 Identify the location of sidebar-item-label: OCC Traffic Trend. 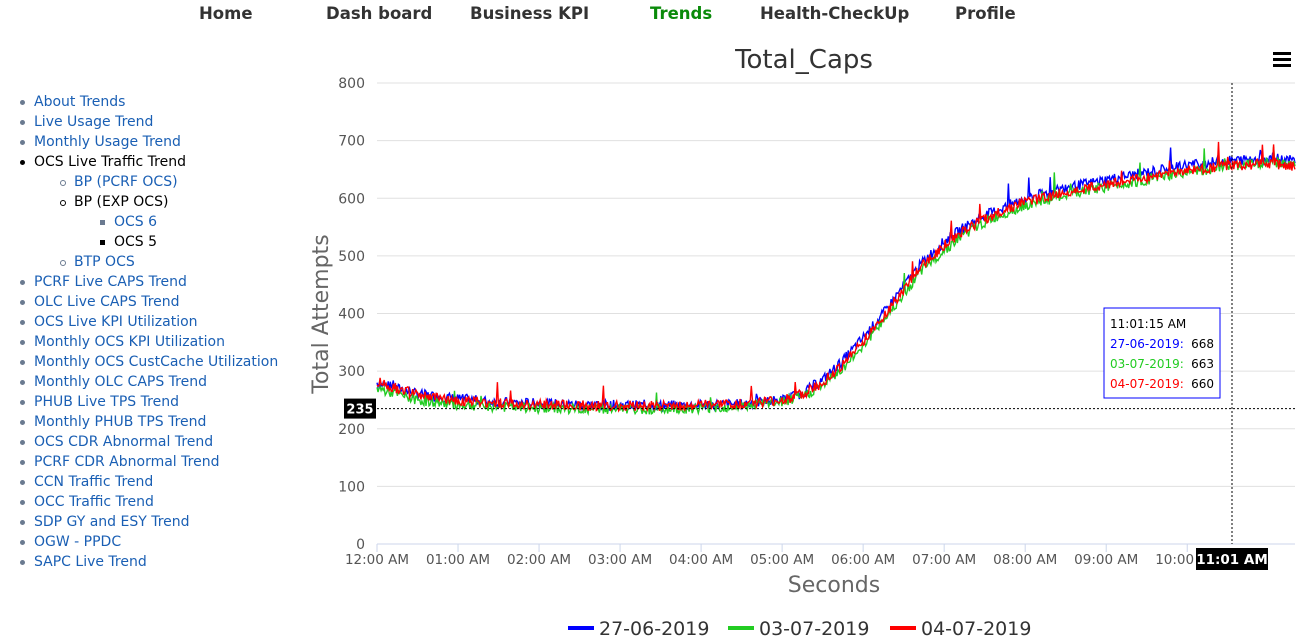
(94, 502).